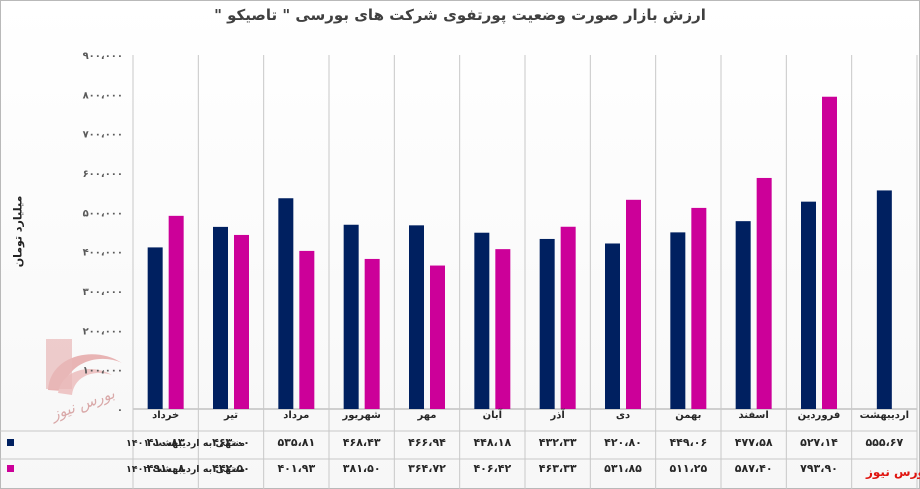 The image size is (920, 489). What do you see at coordinates (231, 442) in the screenshot?
I see `data-table-value: ۴۶۳،۰۰` at bounding box center [231, 442].